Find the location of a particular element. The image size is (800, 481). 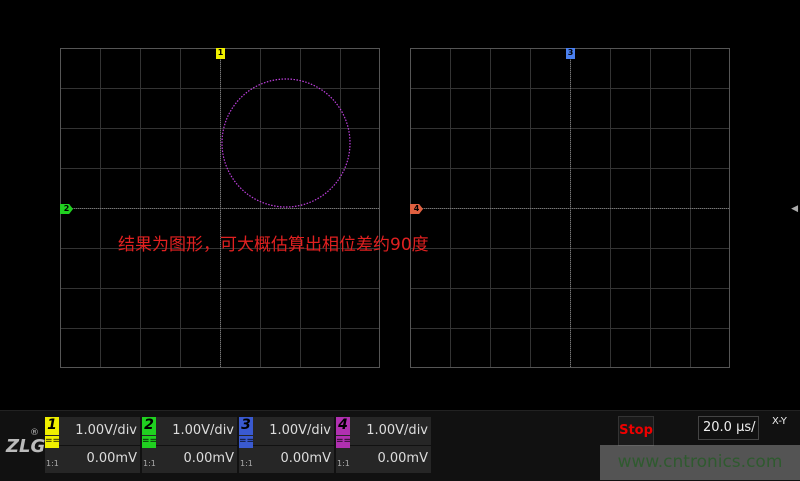

ch2-marker: 2 is located at coordinates (66, 209).